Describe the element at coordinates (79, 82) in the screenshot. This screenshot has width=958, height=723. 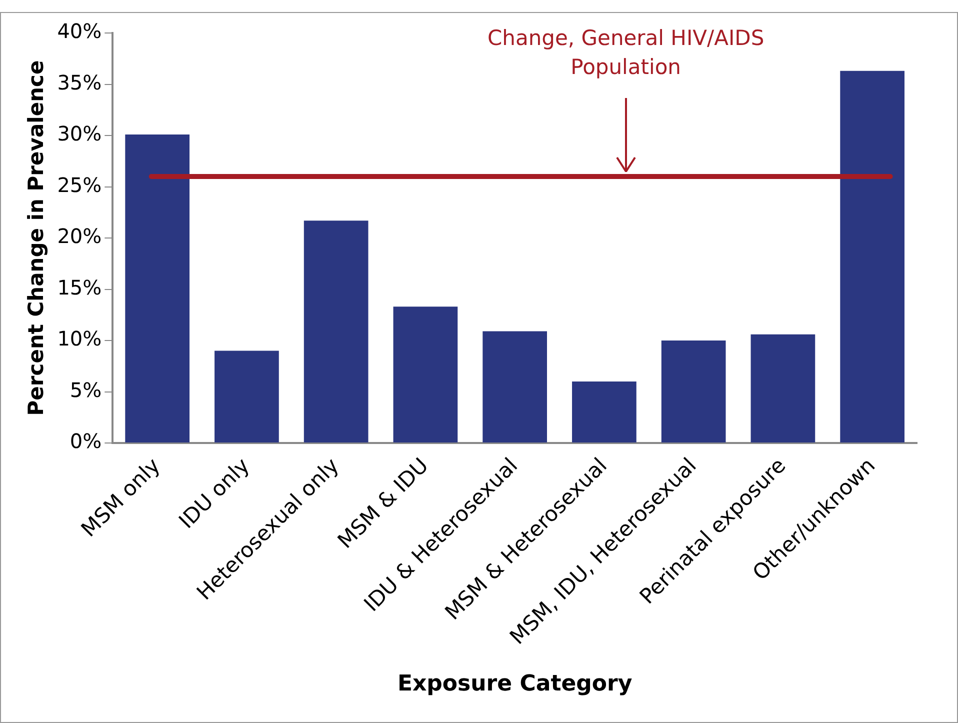
I see `y-tick-label: 35%` at that location.